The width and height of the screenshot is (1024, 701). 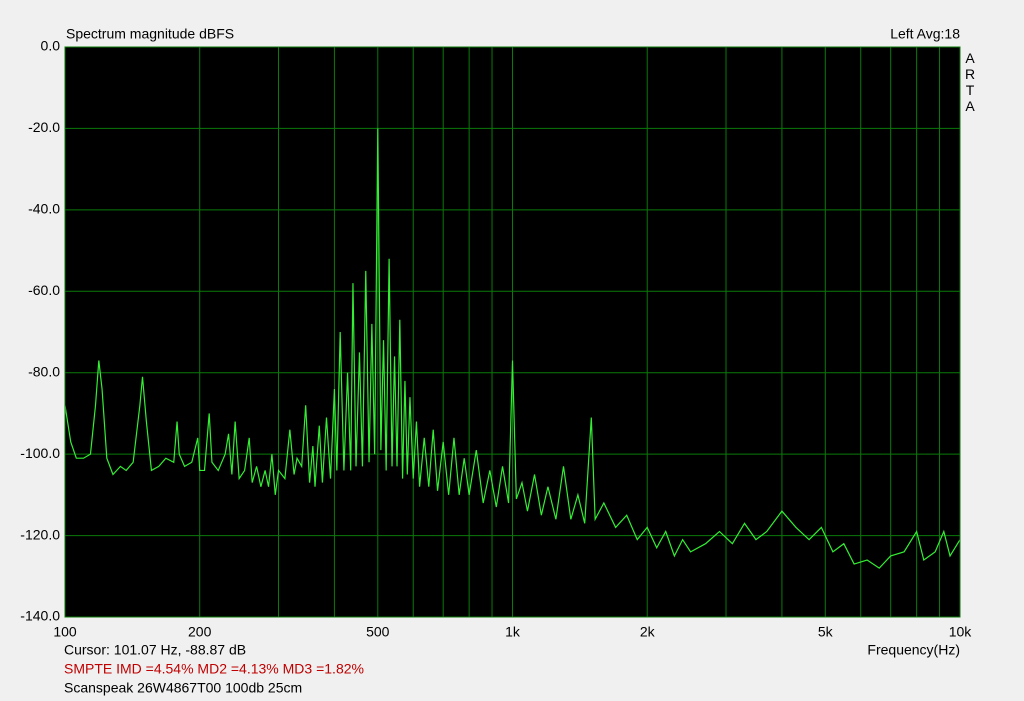 What do you see at coordinates (40, 616) in the screenshot?
I see `y-tick-label: -140.0` at bounding box center [40, 616].